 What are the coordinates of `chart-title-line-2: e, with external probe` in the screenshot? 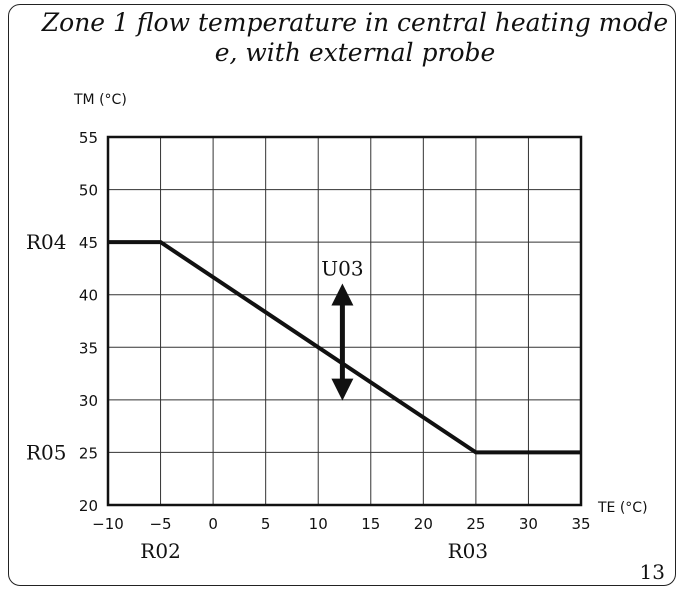 It's located at (355, 52).